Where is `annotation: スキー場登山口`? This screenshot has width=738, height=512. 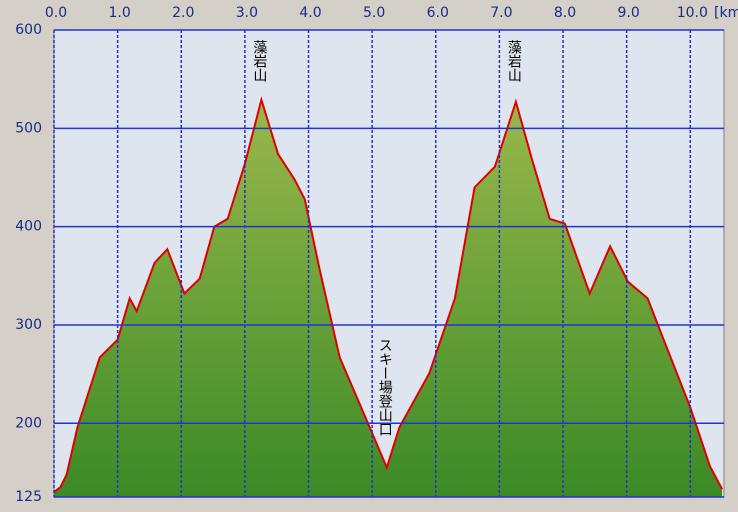
annotation: スキー場登山口 is located at coordinates (385, 387).